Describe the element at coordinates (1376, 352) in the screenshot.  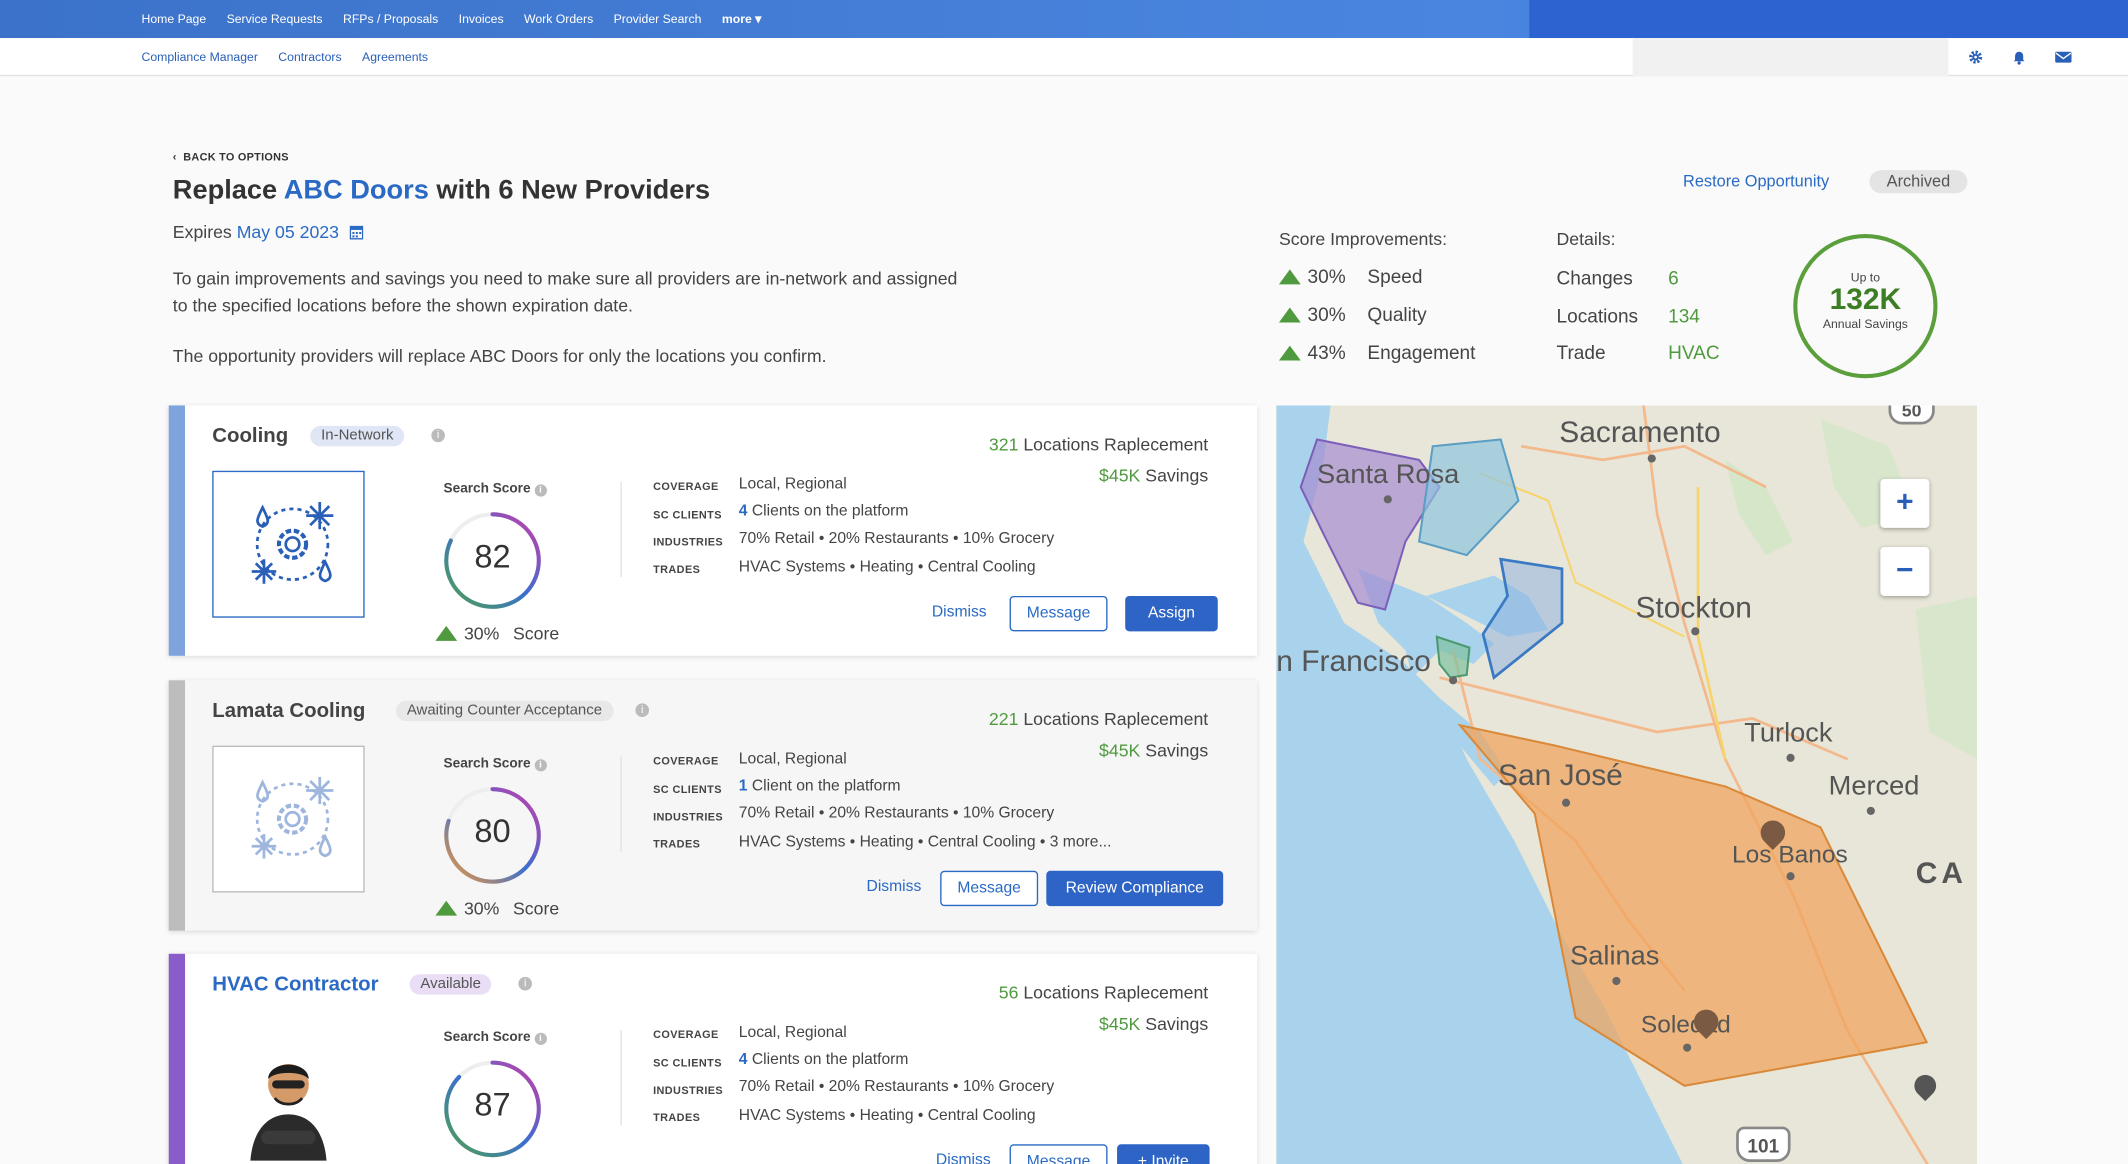
I see `improvement-engagement: 43% Engagement` at that location.